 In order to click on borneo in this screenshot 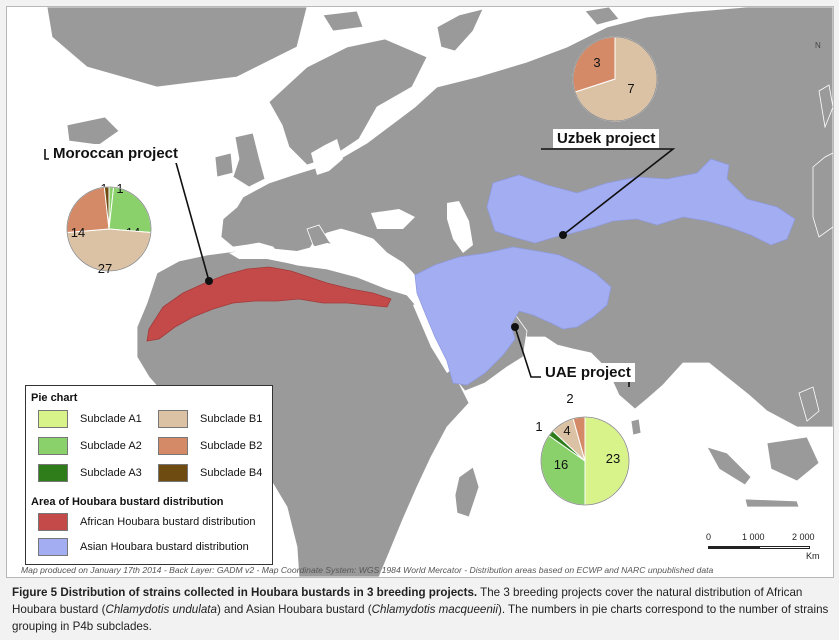, I will do `click(793, 459)`.